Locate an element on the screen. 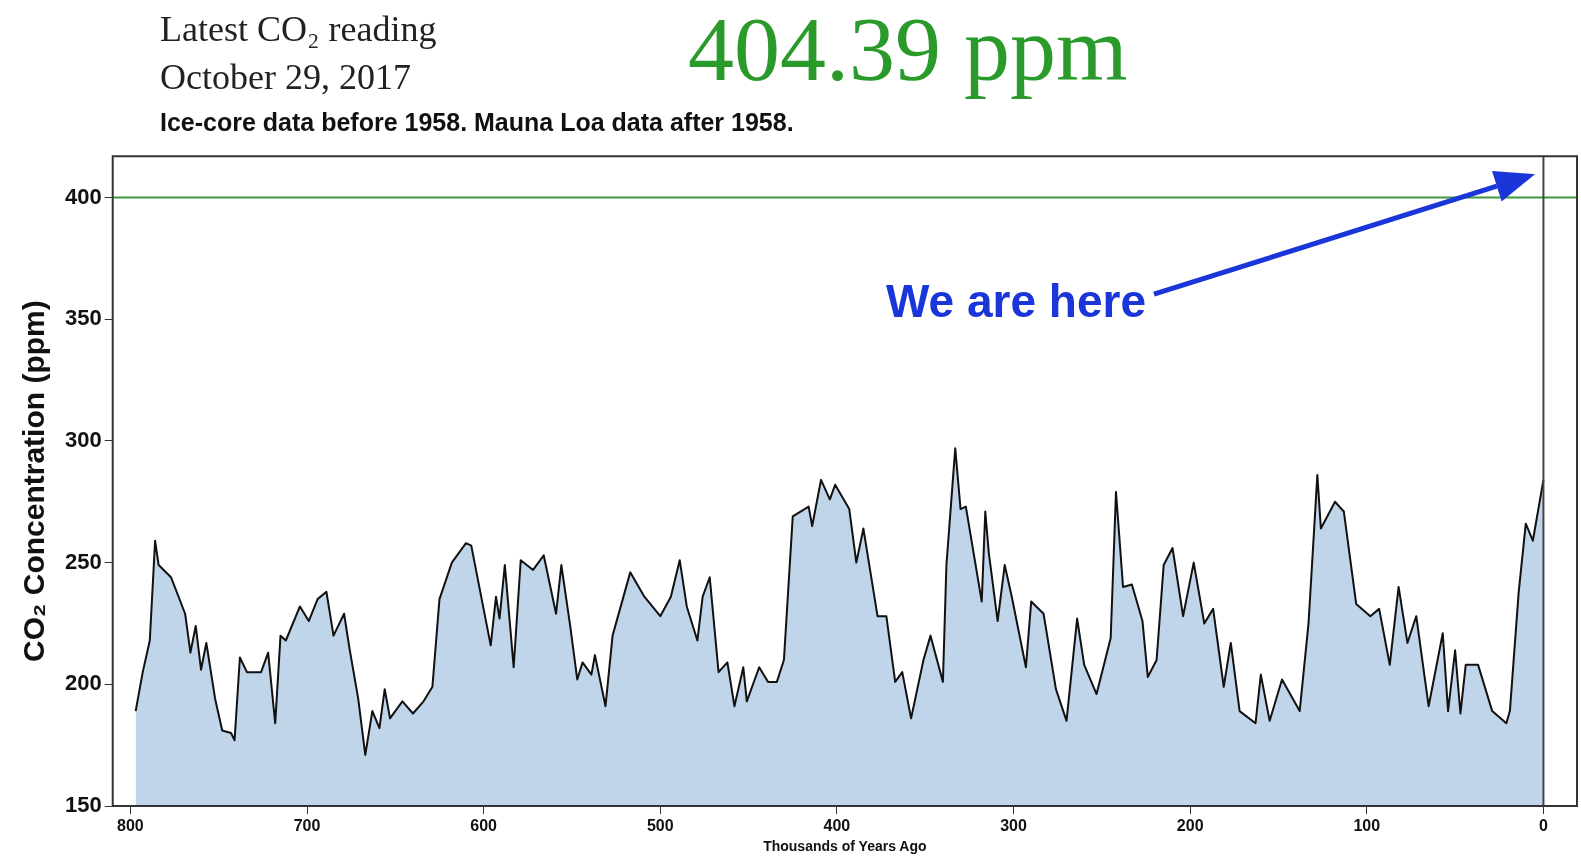 The image size is (1581, 856). chart-title: Latest CO₂ reading is located at coordinates (298, 29).